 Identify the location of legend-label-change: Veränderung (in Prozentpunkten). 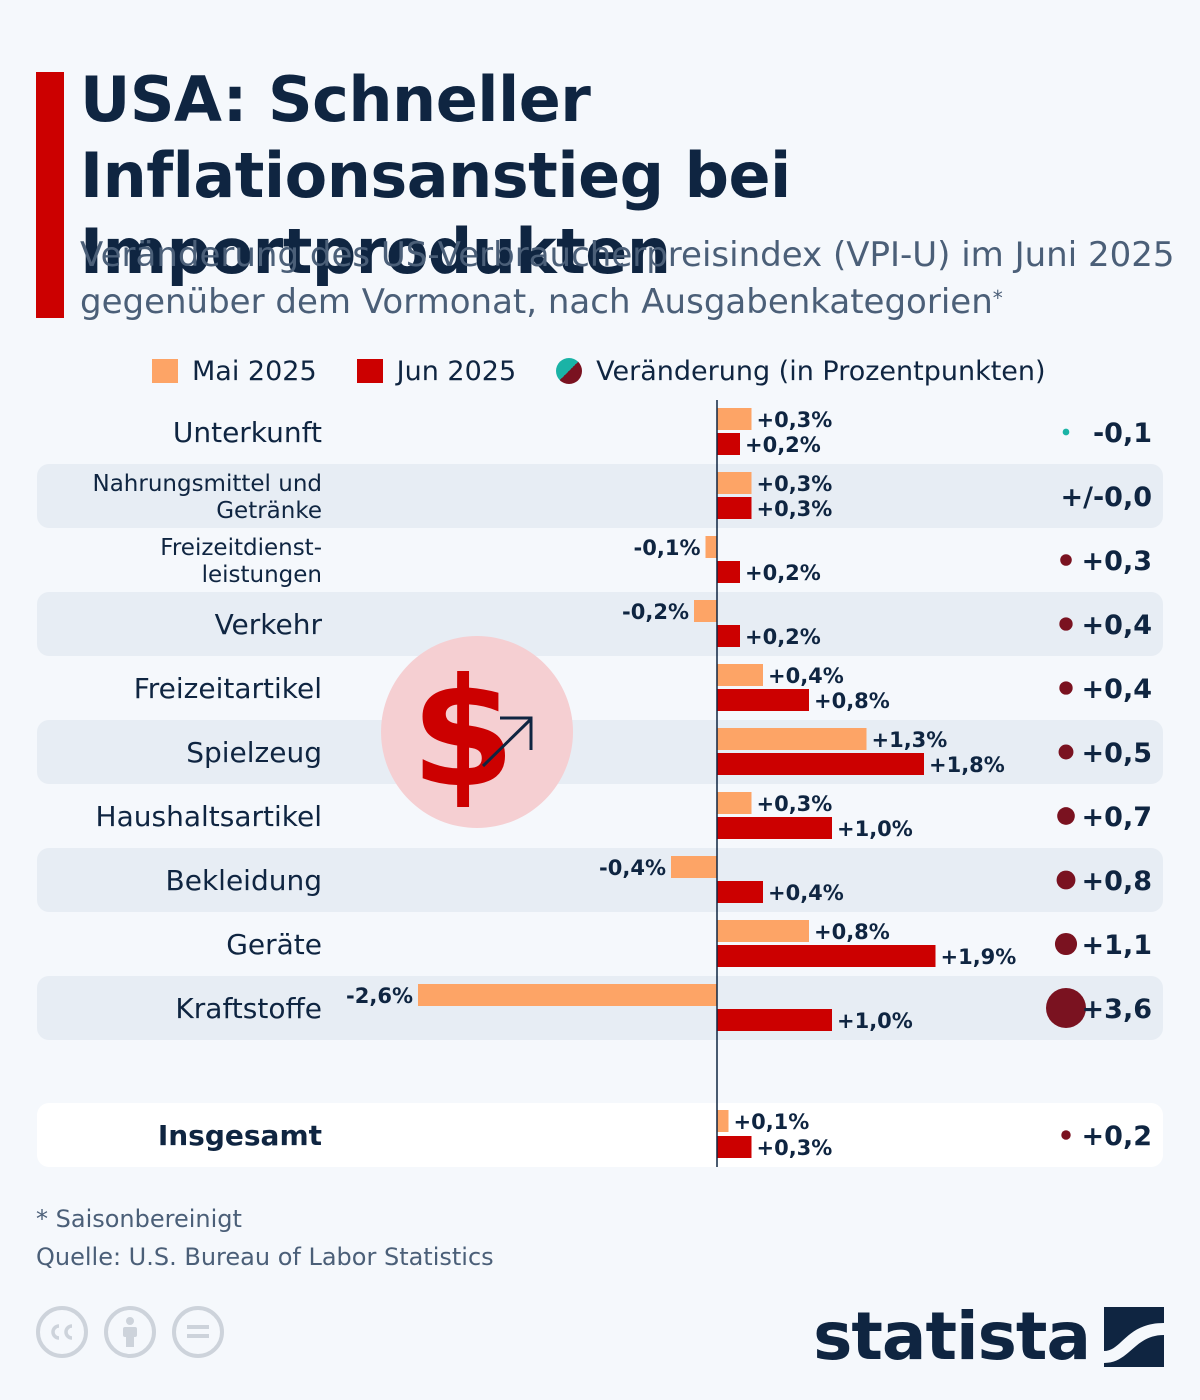
(821, 371).